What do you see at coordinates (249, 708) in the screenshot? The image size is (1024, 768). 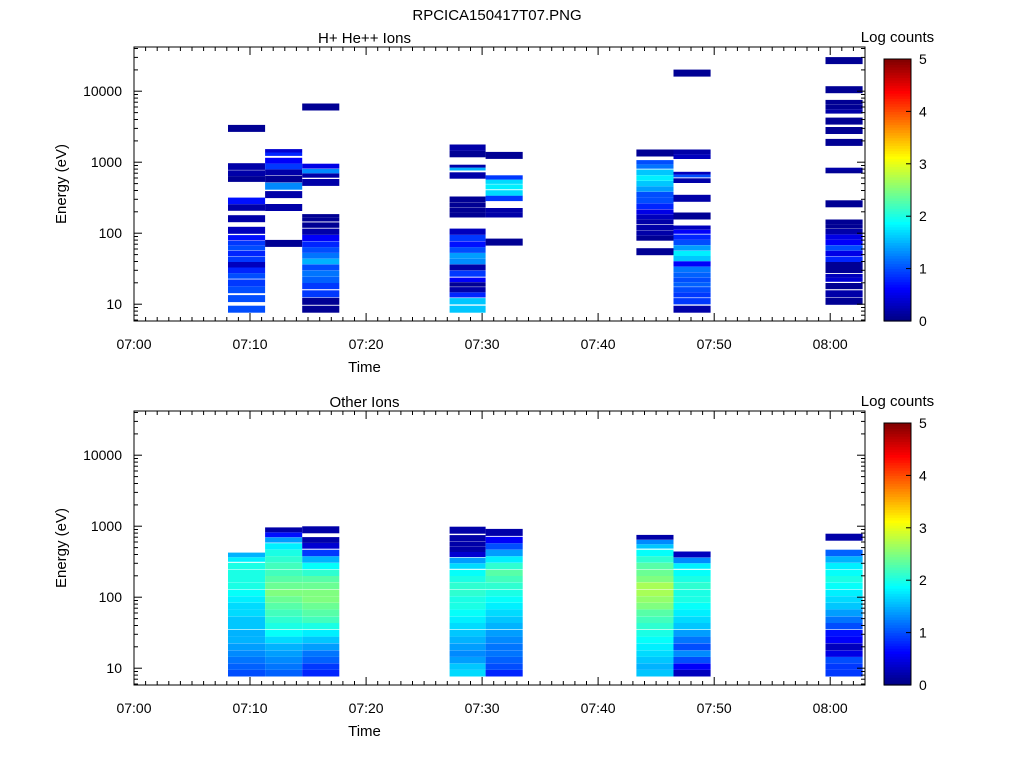 I see `x-tick-label: 07:10` at bounding box center [249, 708].